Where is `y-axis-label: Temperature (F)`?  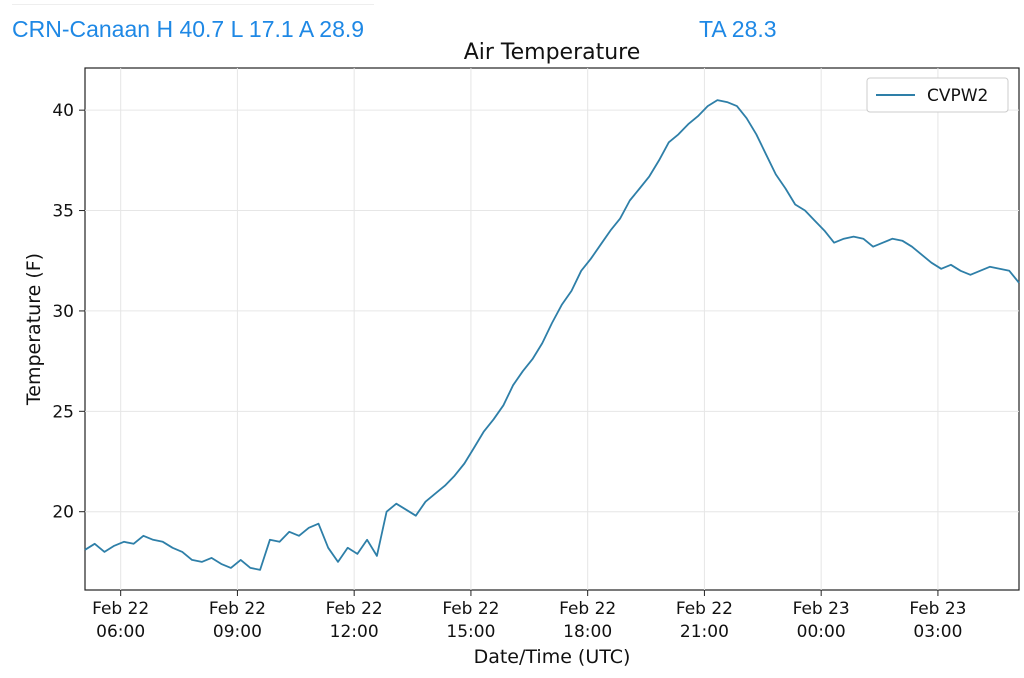 y-axis-label: Temperature (F) is located at coordinates (34, 329).